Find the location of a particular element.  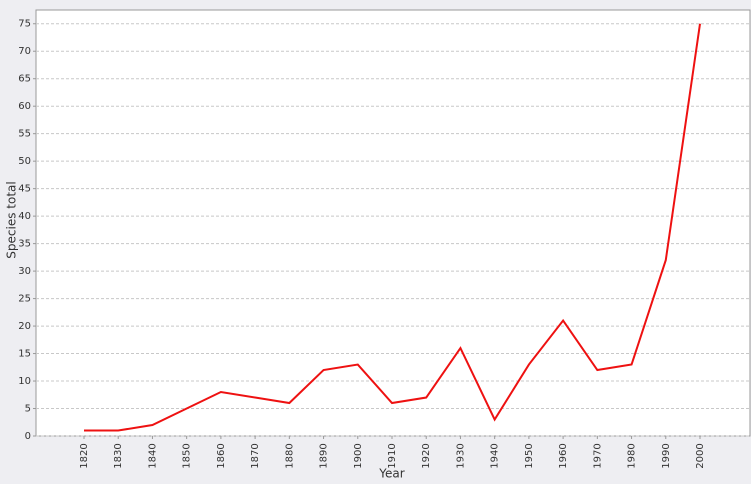

x-tick-label: 1950 is located at coordinates (529, 455).